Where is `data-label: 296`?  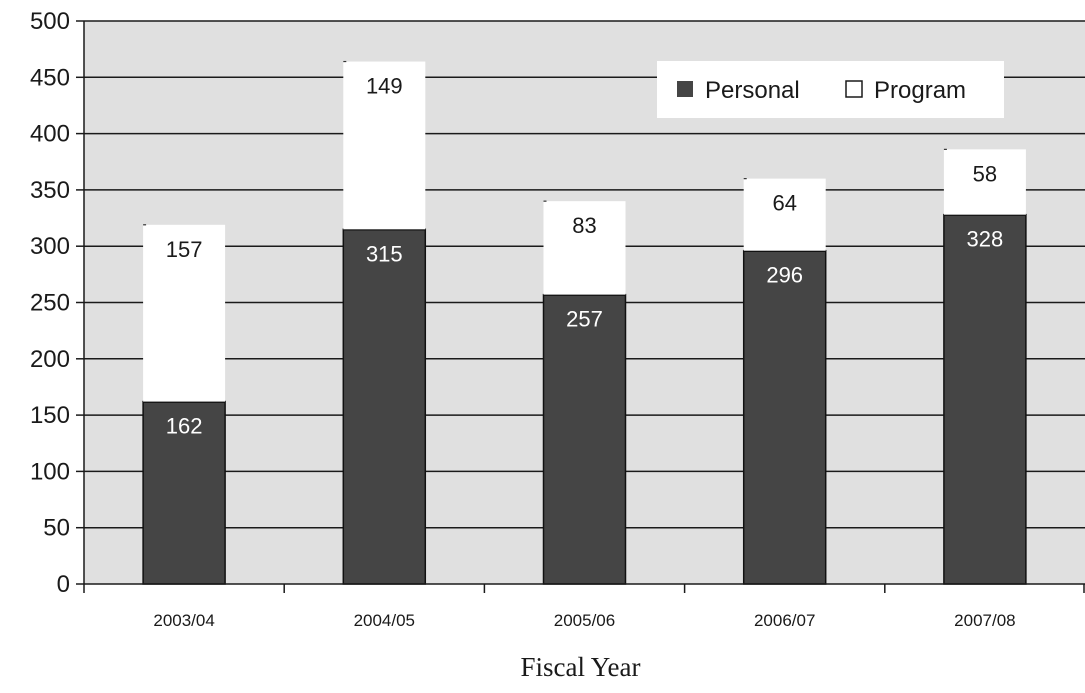
data-label: 296 is located at coordinates (784, 275).